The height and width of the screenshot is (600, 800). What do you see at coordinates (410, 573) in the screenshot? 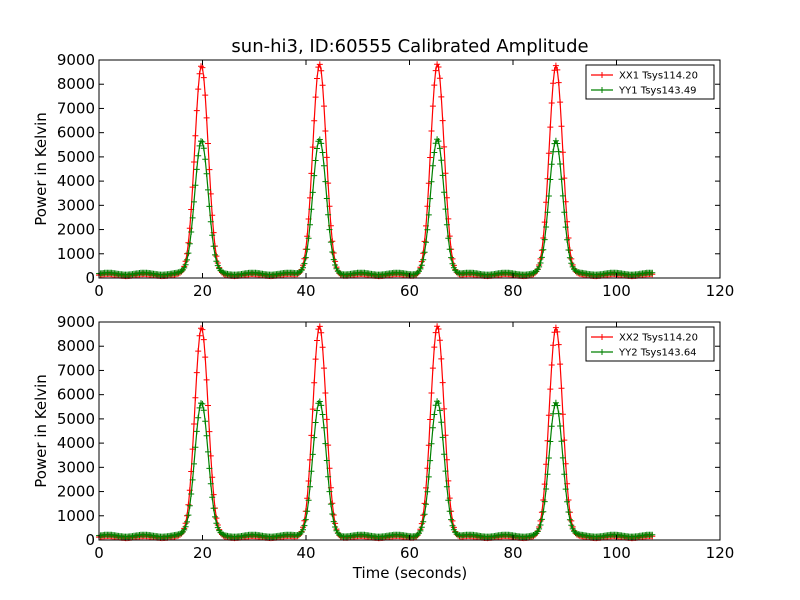
I see `x-axis-label: Time (seconds)` at bounding box center [410, 573].